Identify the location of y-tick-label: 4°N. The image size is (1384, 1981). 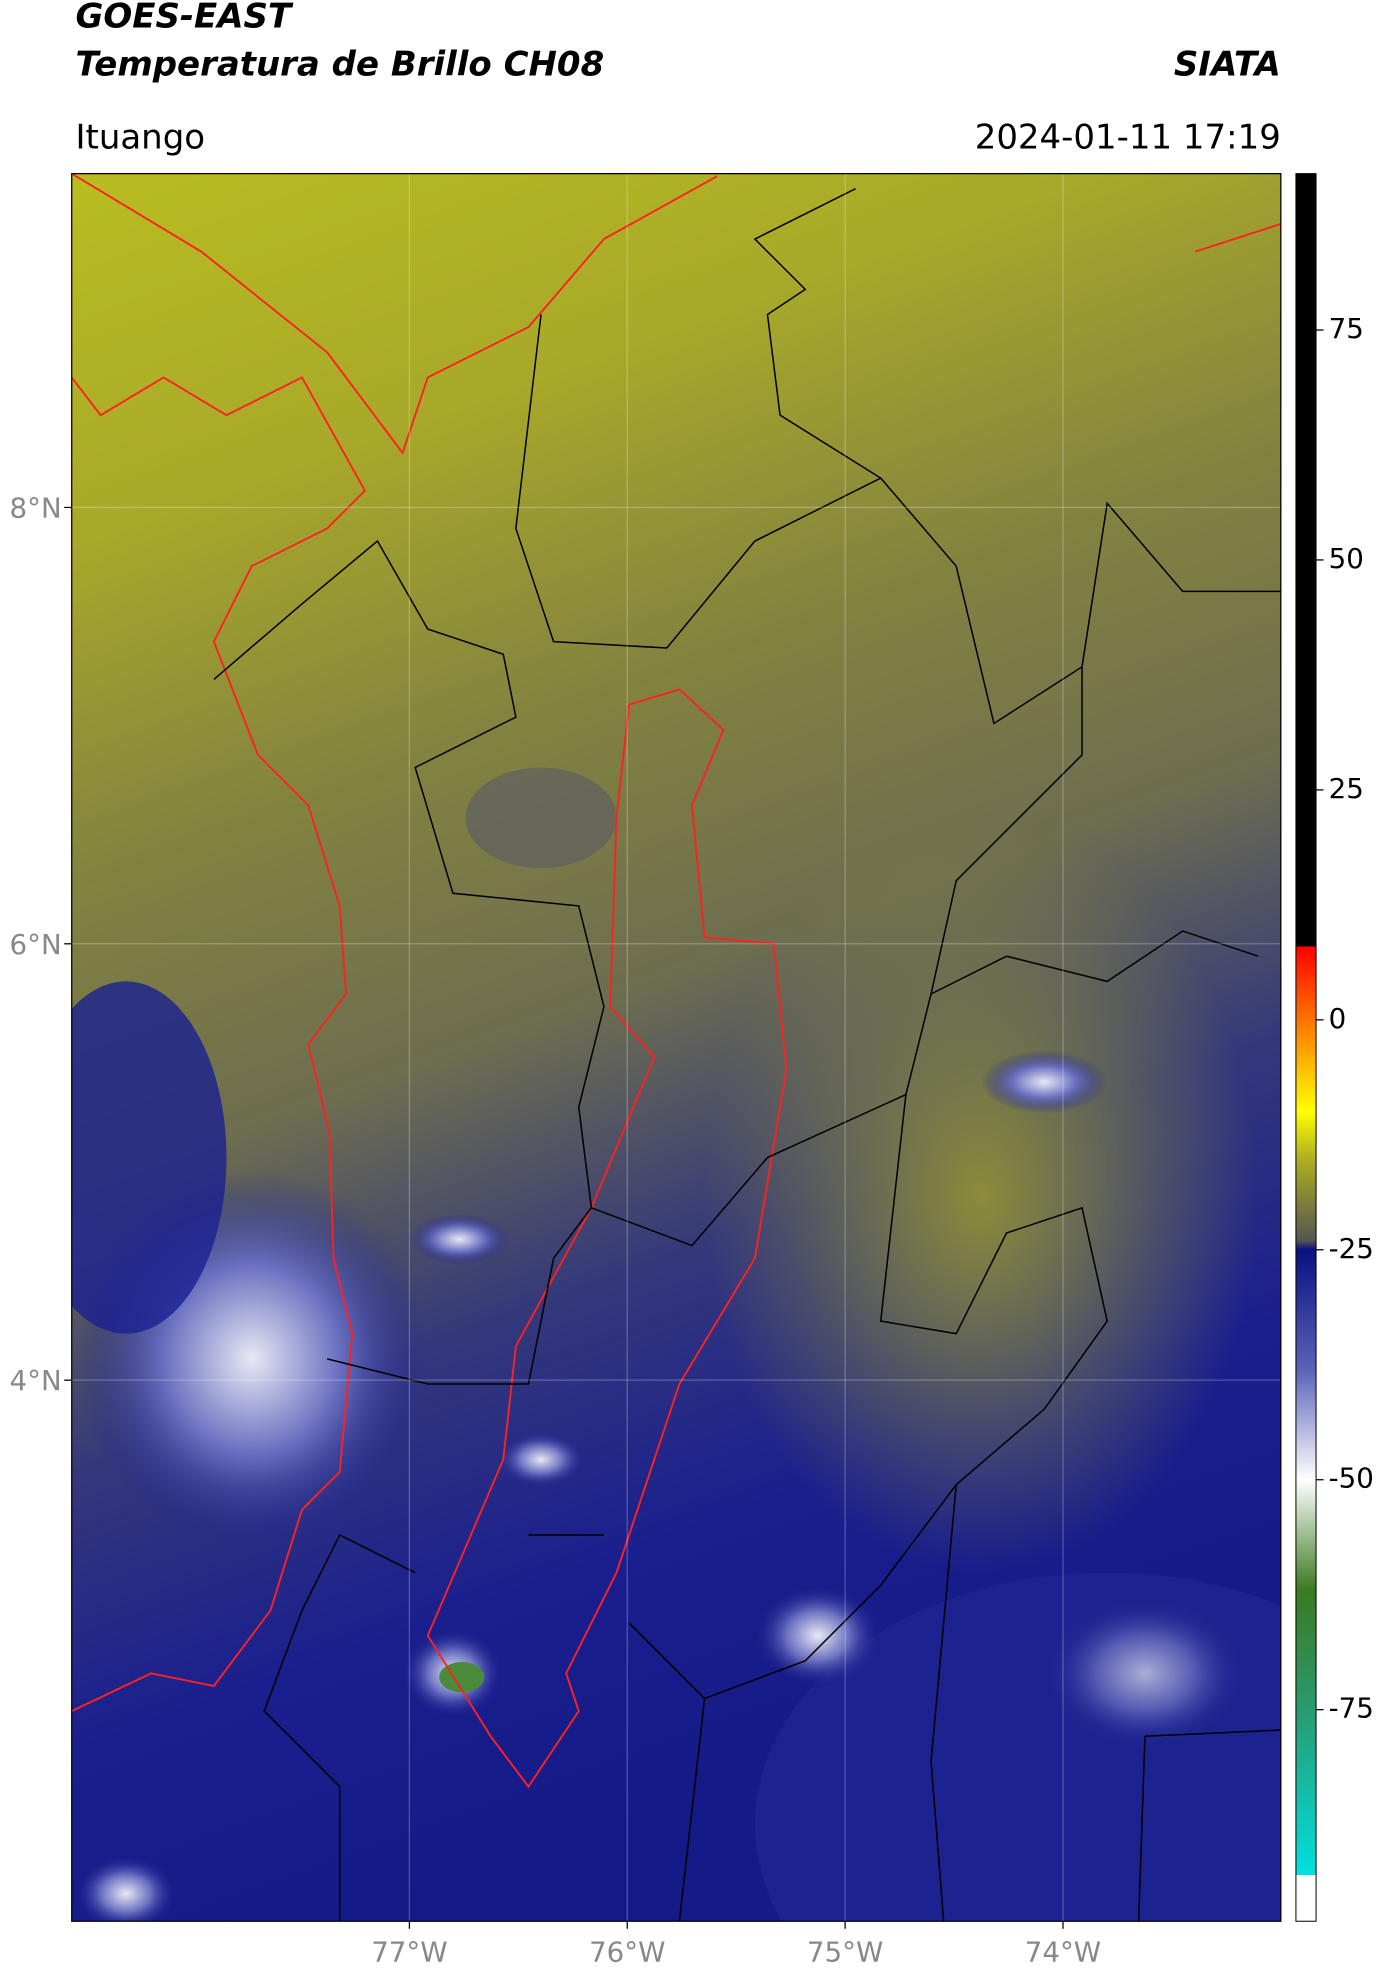
(36, 1380).